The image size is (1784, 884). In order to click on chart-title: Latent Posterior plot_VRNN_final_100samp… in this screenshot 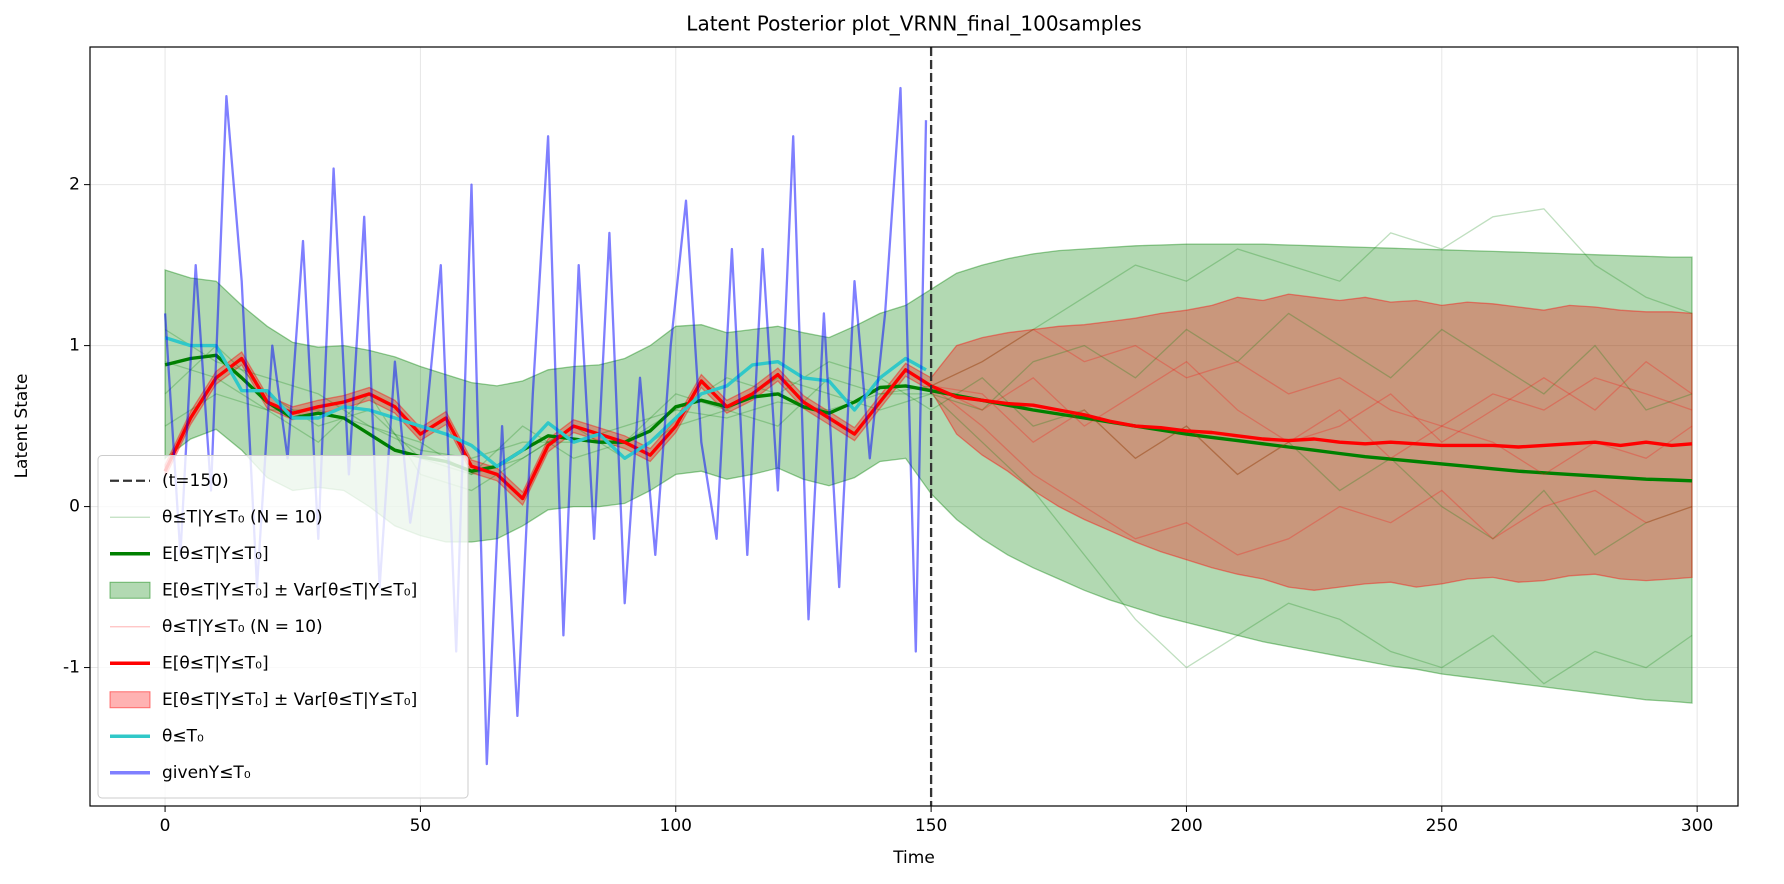, I will do `click(913, 24)`.